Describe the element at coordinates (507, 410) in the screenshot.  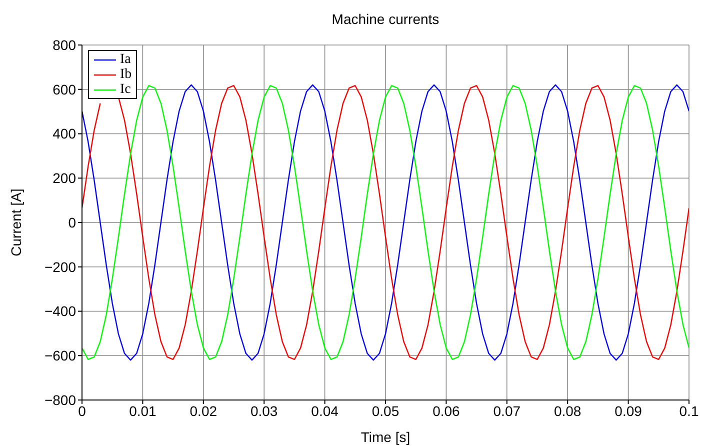
I see `x-tick-label: 0.07` at that location.